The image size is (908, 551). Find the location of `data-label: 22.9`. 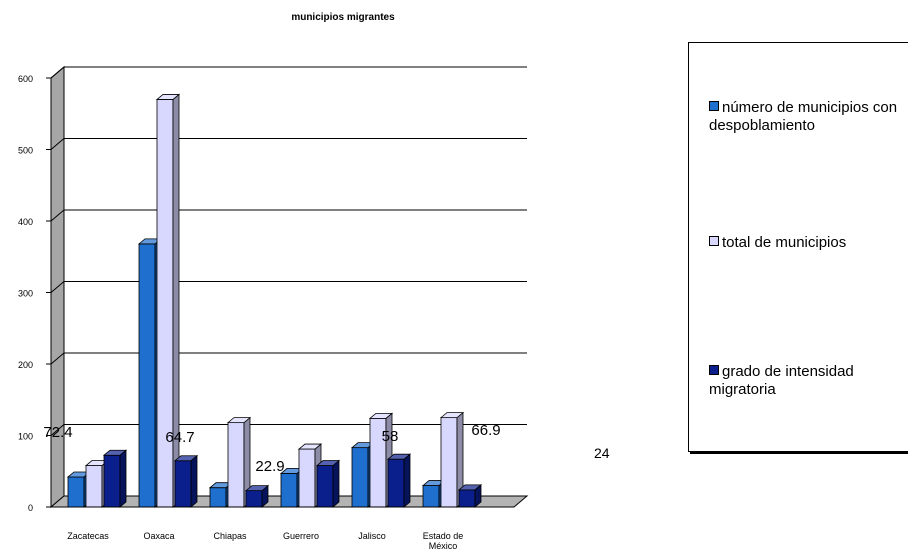

data-label: 22.9 is located at coordinates (269, 466).